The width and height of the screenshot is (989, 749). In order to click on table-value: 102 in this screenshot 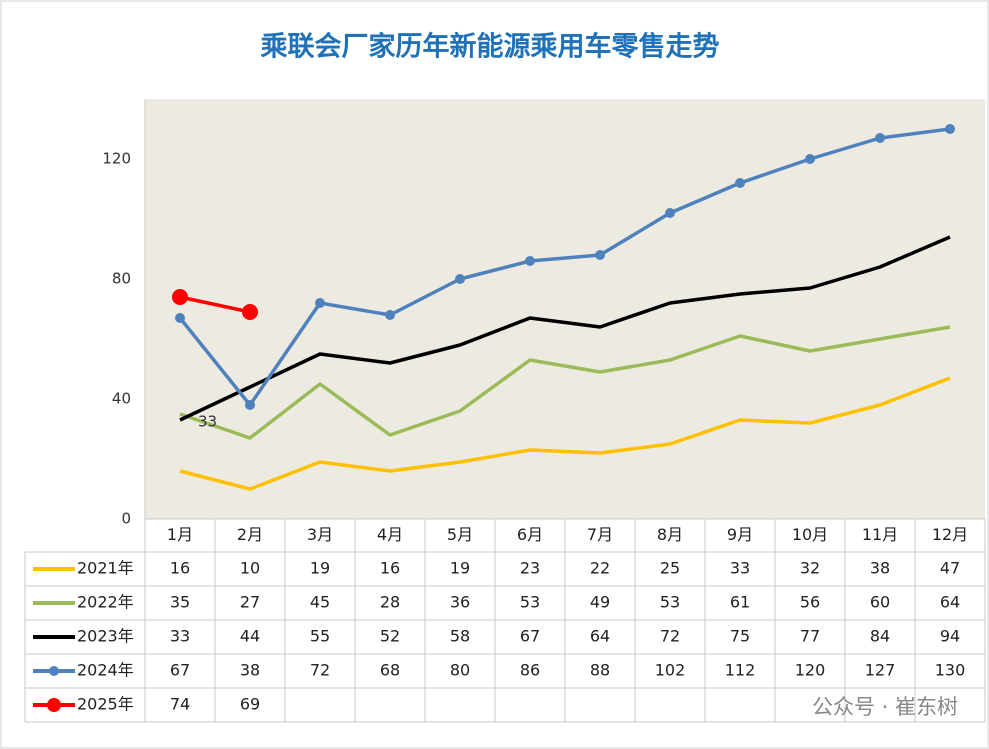, I will do `click(670, 670)`.